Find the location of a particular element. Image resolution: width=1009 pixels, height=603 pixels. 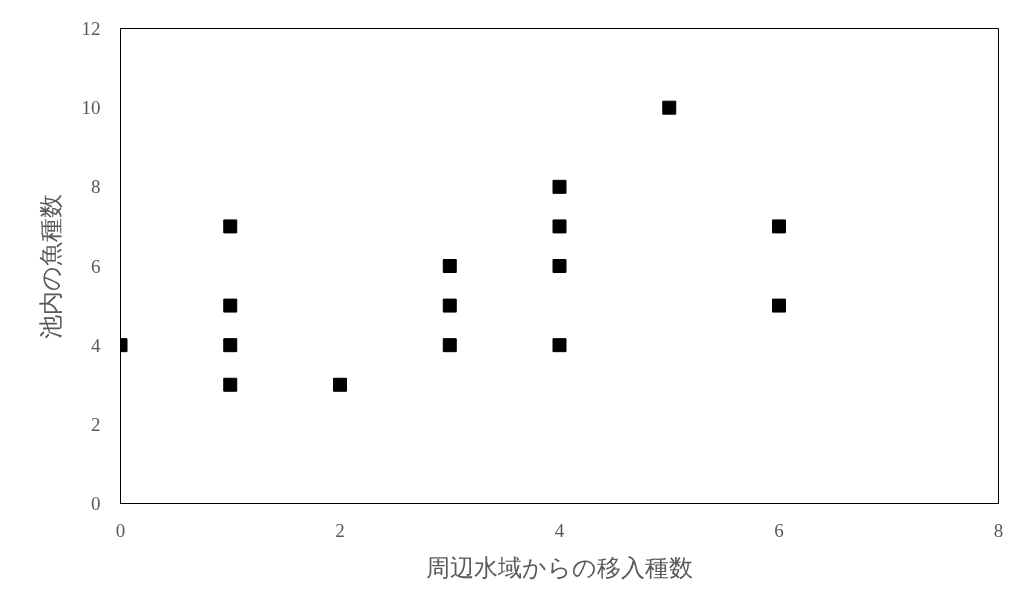

x-tick-label: 8 is located at coordinates (998, 530).